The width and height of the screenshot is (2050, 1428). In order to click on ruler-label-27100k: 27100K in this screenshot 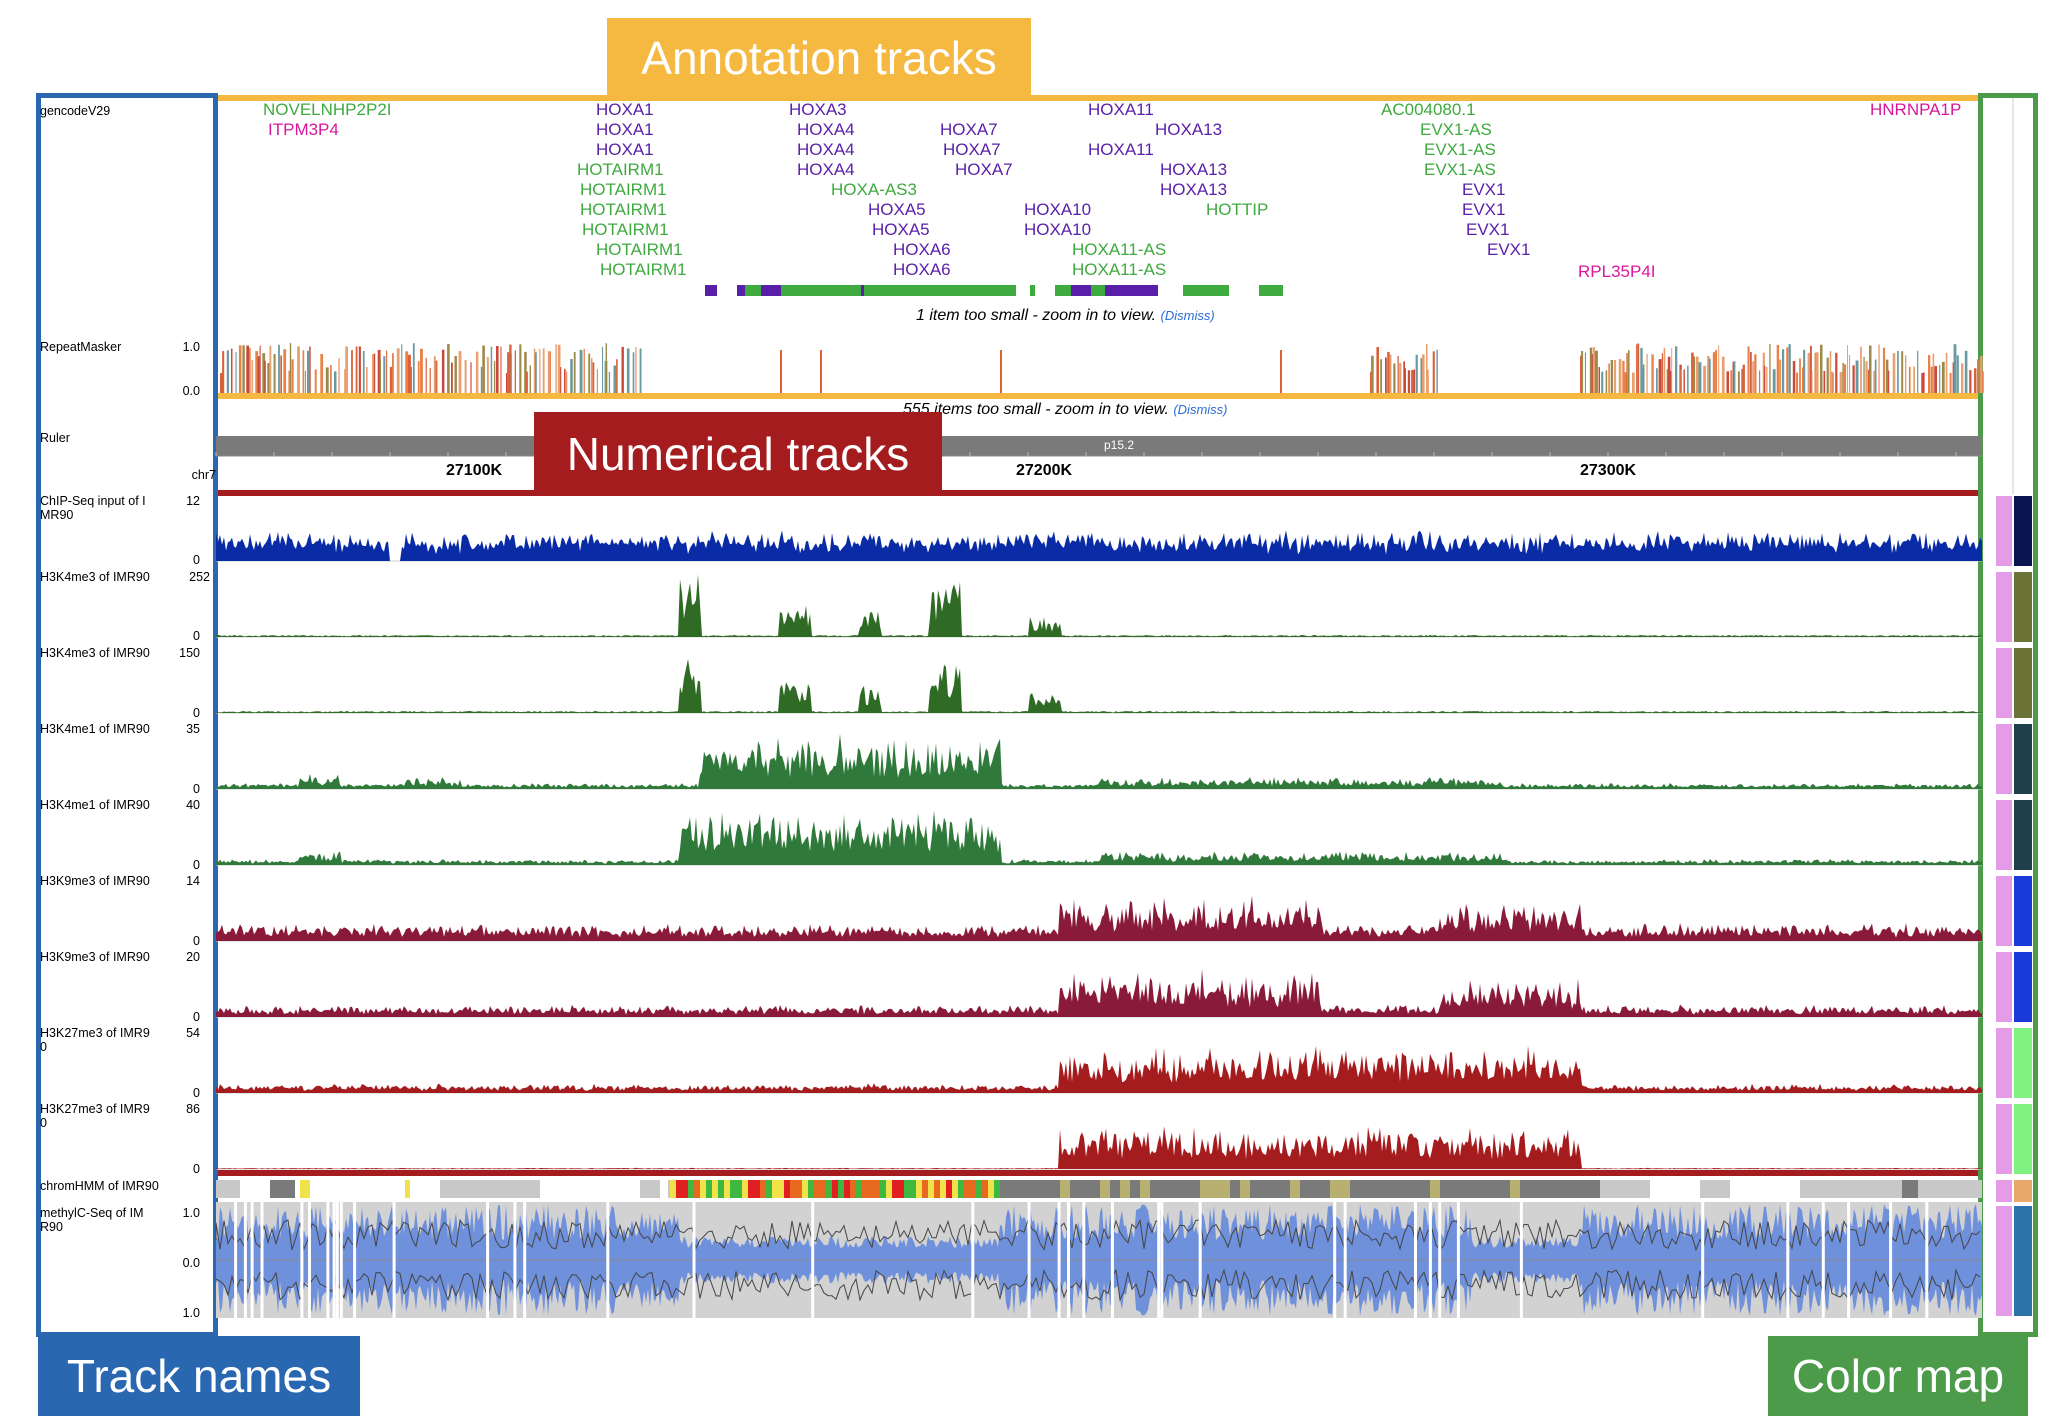, I will do `click(474, 470)`.